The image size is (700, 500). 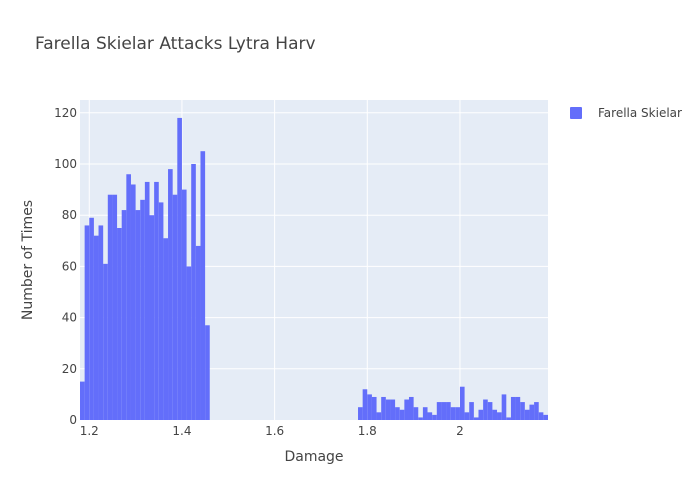 I want to click on y-axis-label: Number of Times, so click(x=28, y=260).